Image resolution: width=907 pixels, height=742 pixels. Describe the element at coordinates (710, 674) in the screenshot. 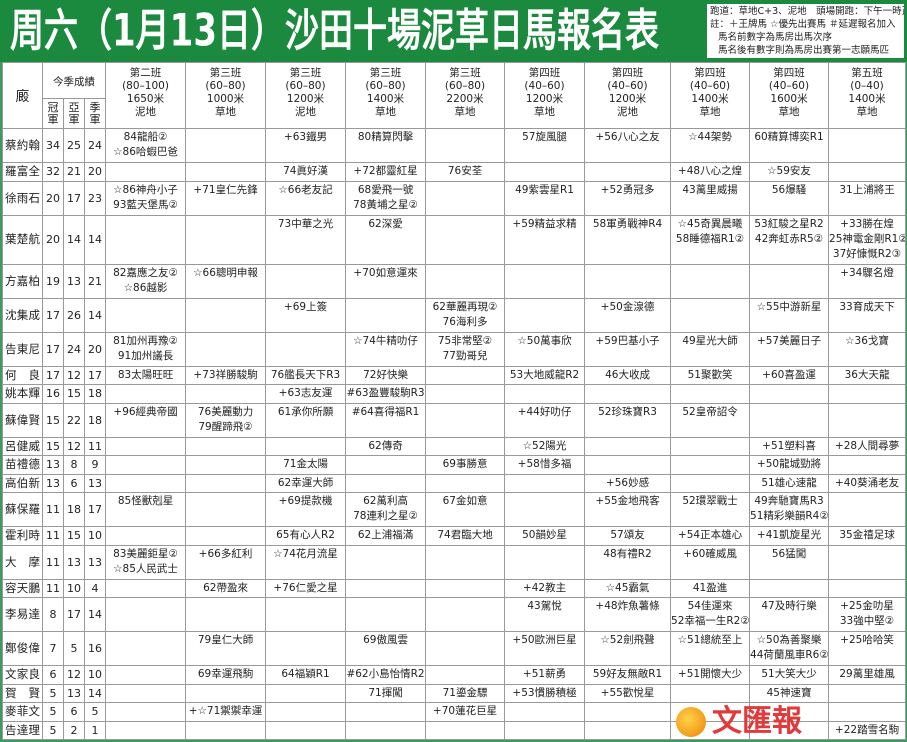

I see `horse-entry: +51開懷大少` at that location.